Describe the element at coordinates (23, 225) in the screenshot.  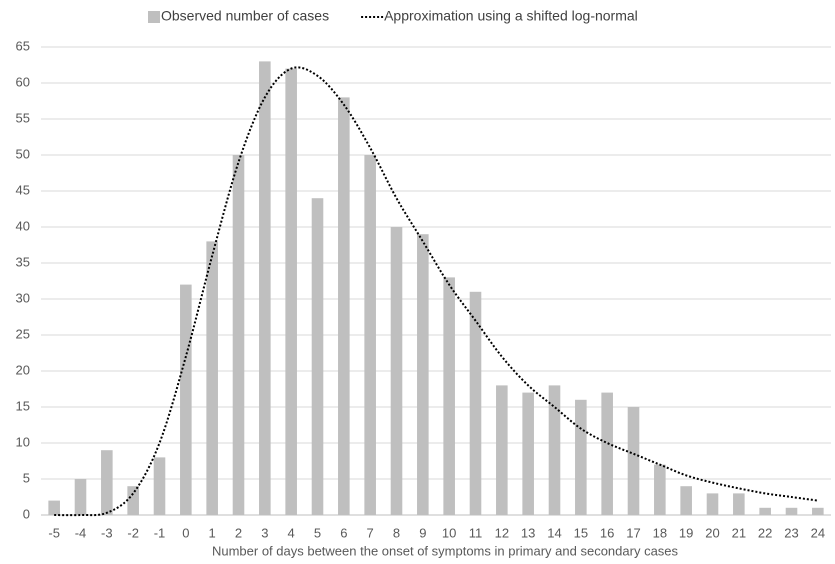
I see `y-tick-label: 40` at that location.